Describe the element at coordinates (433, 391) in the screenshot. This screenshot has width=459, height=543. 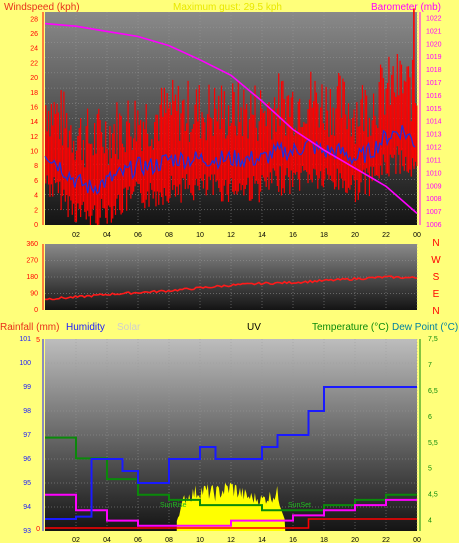
I see `temperature-tick-label: 6,5` at that location.